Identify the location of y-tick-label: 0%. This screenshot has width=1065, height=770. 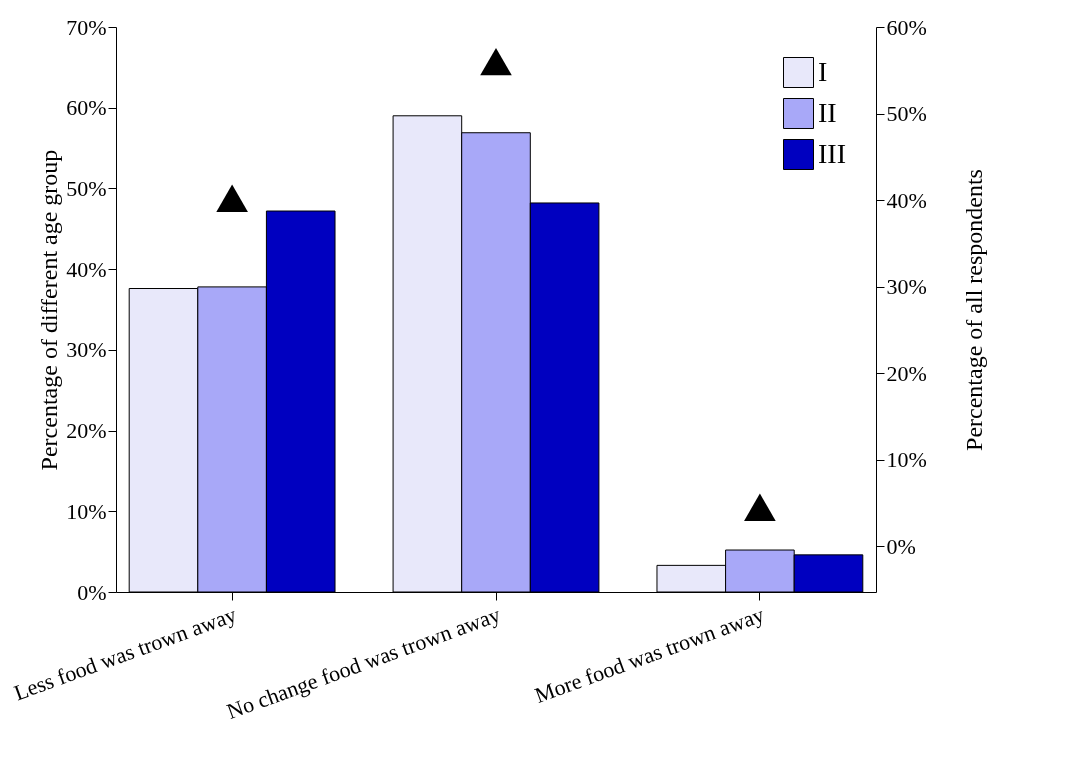
(92, 592).